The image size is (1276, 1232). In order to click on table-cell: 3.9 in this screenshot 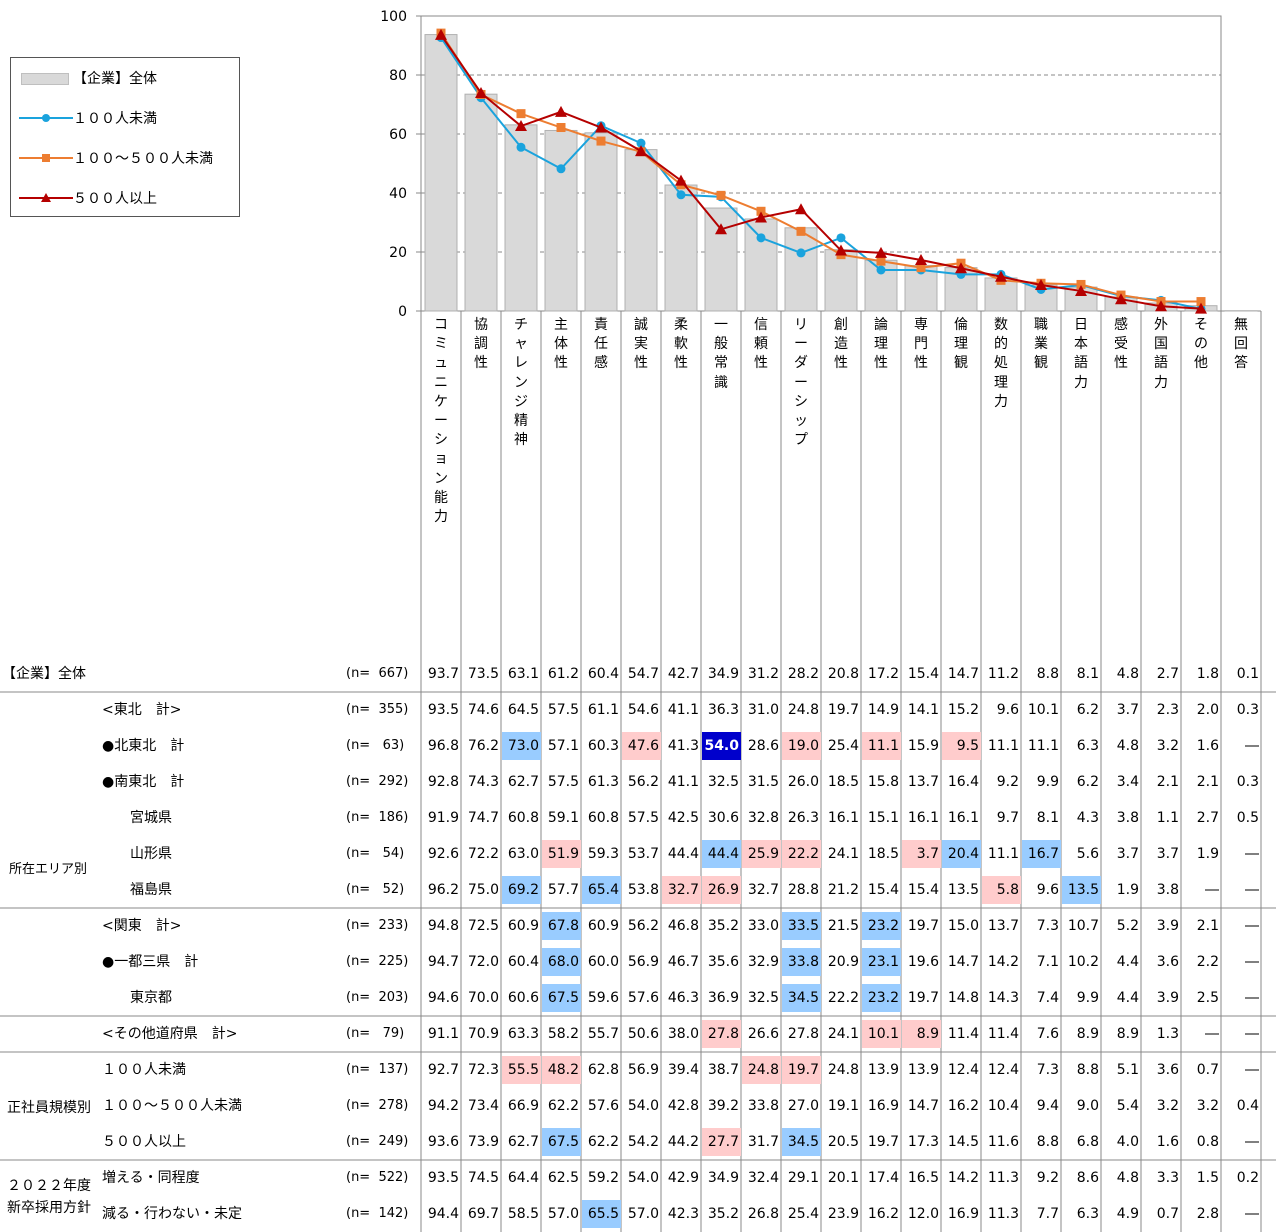, I will do `click(1161, 998)`.